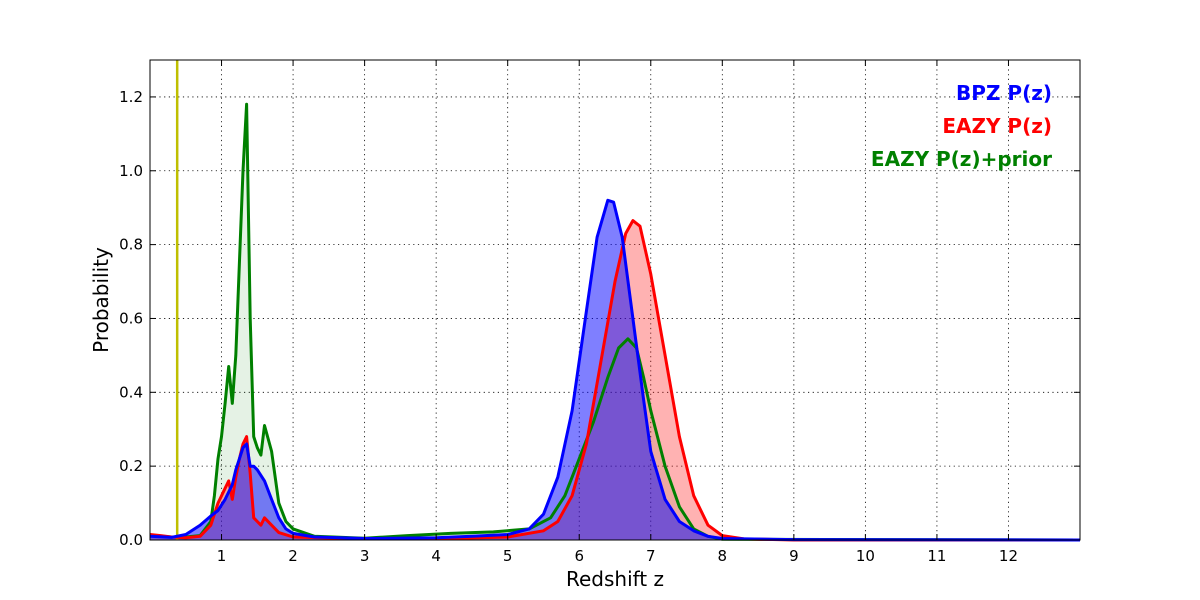 The height and width of the screenshot is (600, 1200). What do you see at coordinates (131, 392) in the screenshot?
I see `y-tick-label-2: 0.4` at bounding box center [131, 392].